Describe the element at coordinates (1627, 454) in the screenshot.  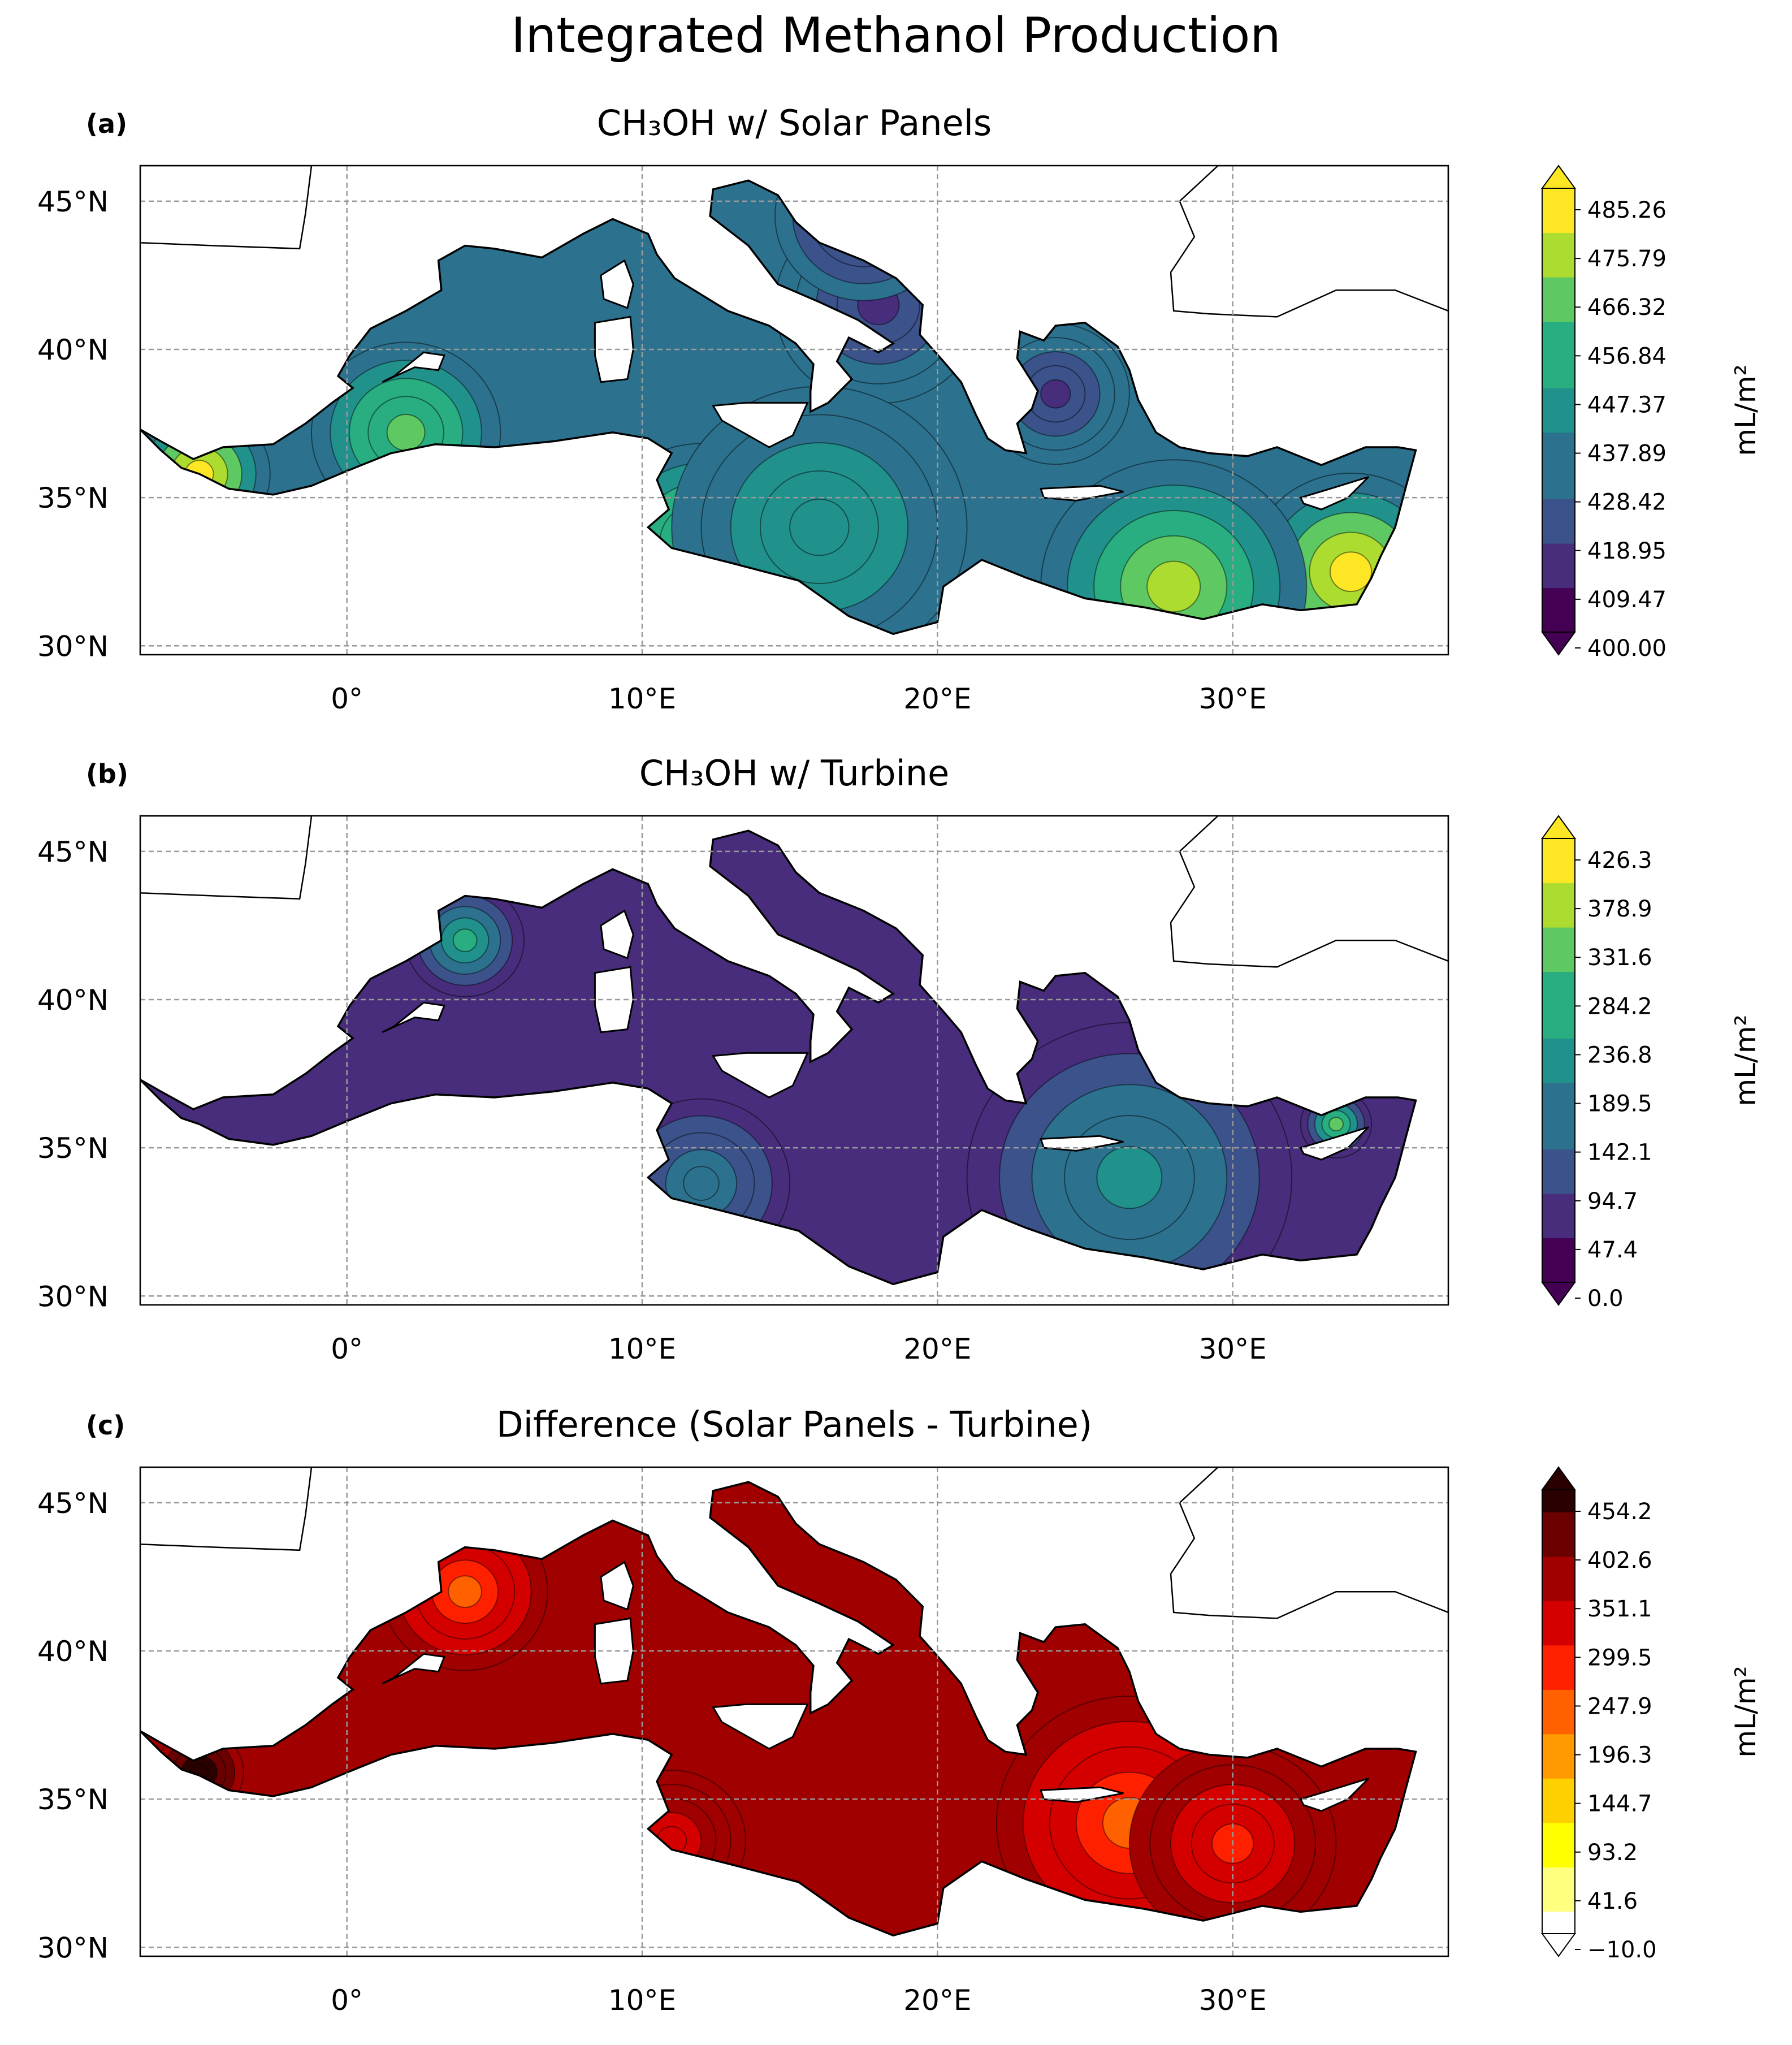
I see `colorbar-tick-label: 437.89` at that location.